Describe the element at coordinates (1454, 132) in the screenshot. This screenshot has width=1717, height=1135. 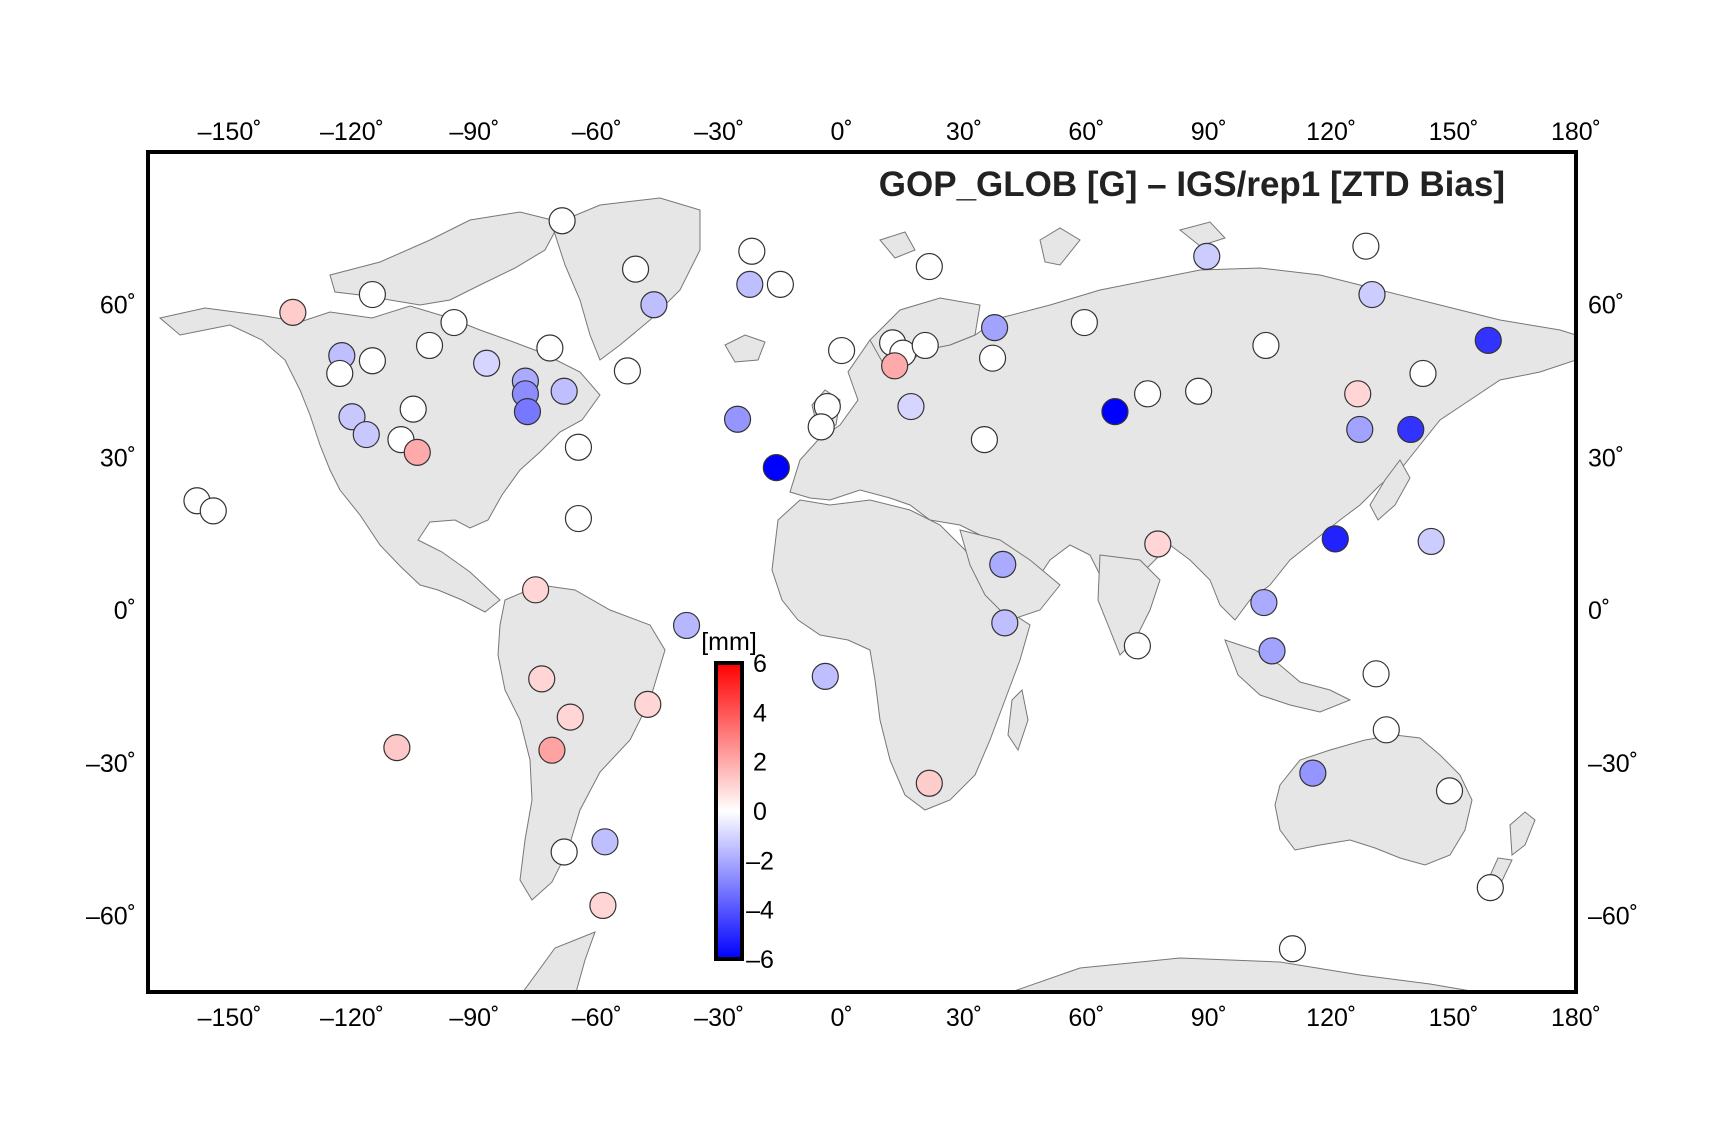
I see `x-tick-top-label: 150˚` at that location.